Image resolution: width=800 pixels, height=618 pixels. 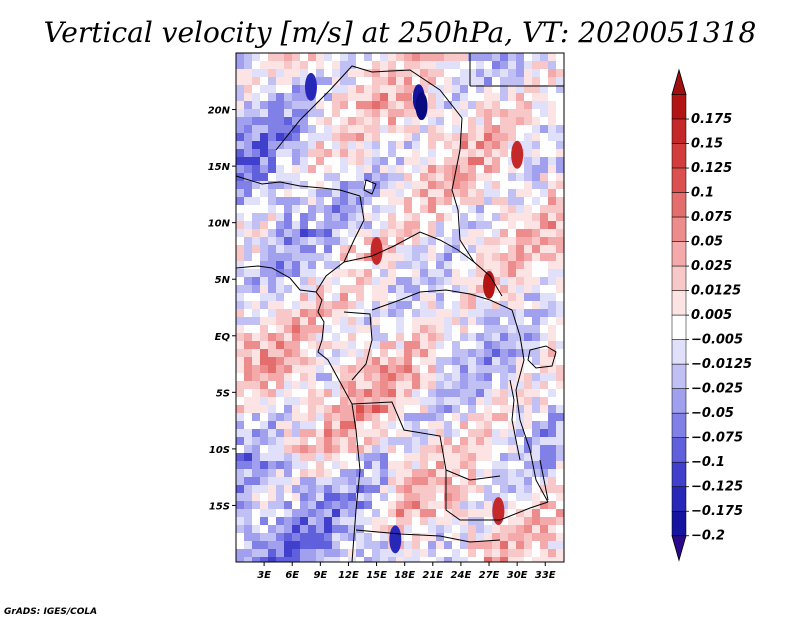 What do you see at coordinates (409, 247) in the screenshot?
I see `border-car` at bounding box center [409, 247].